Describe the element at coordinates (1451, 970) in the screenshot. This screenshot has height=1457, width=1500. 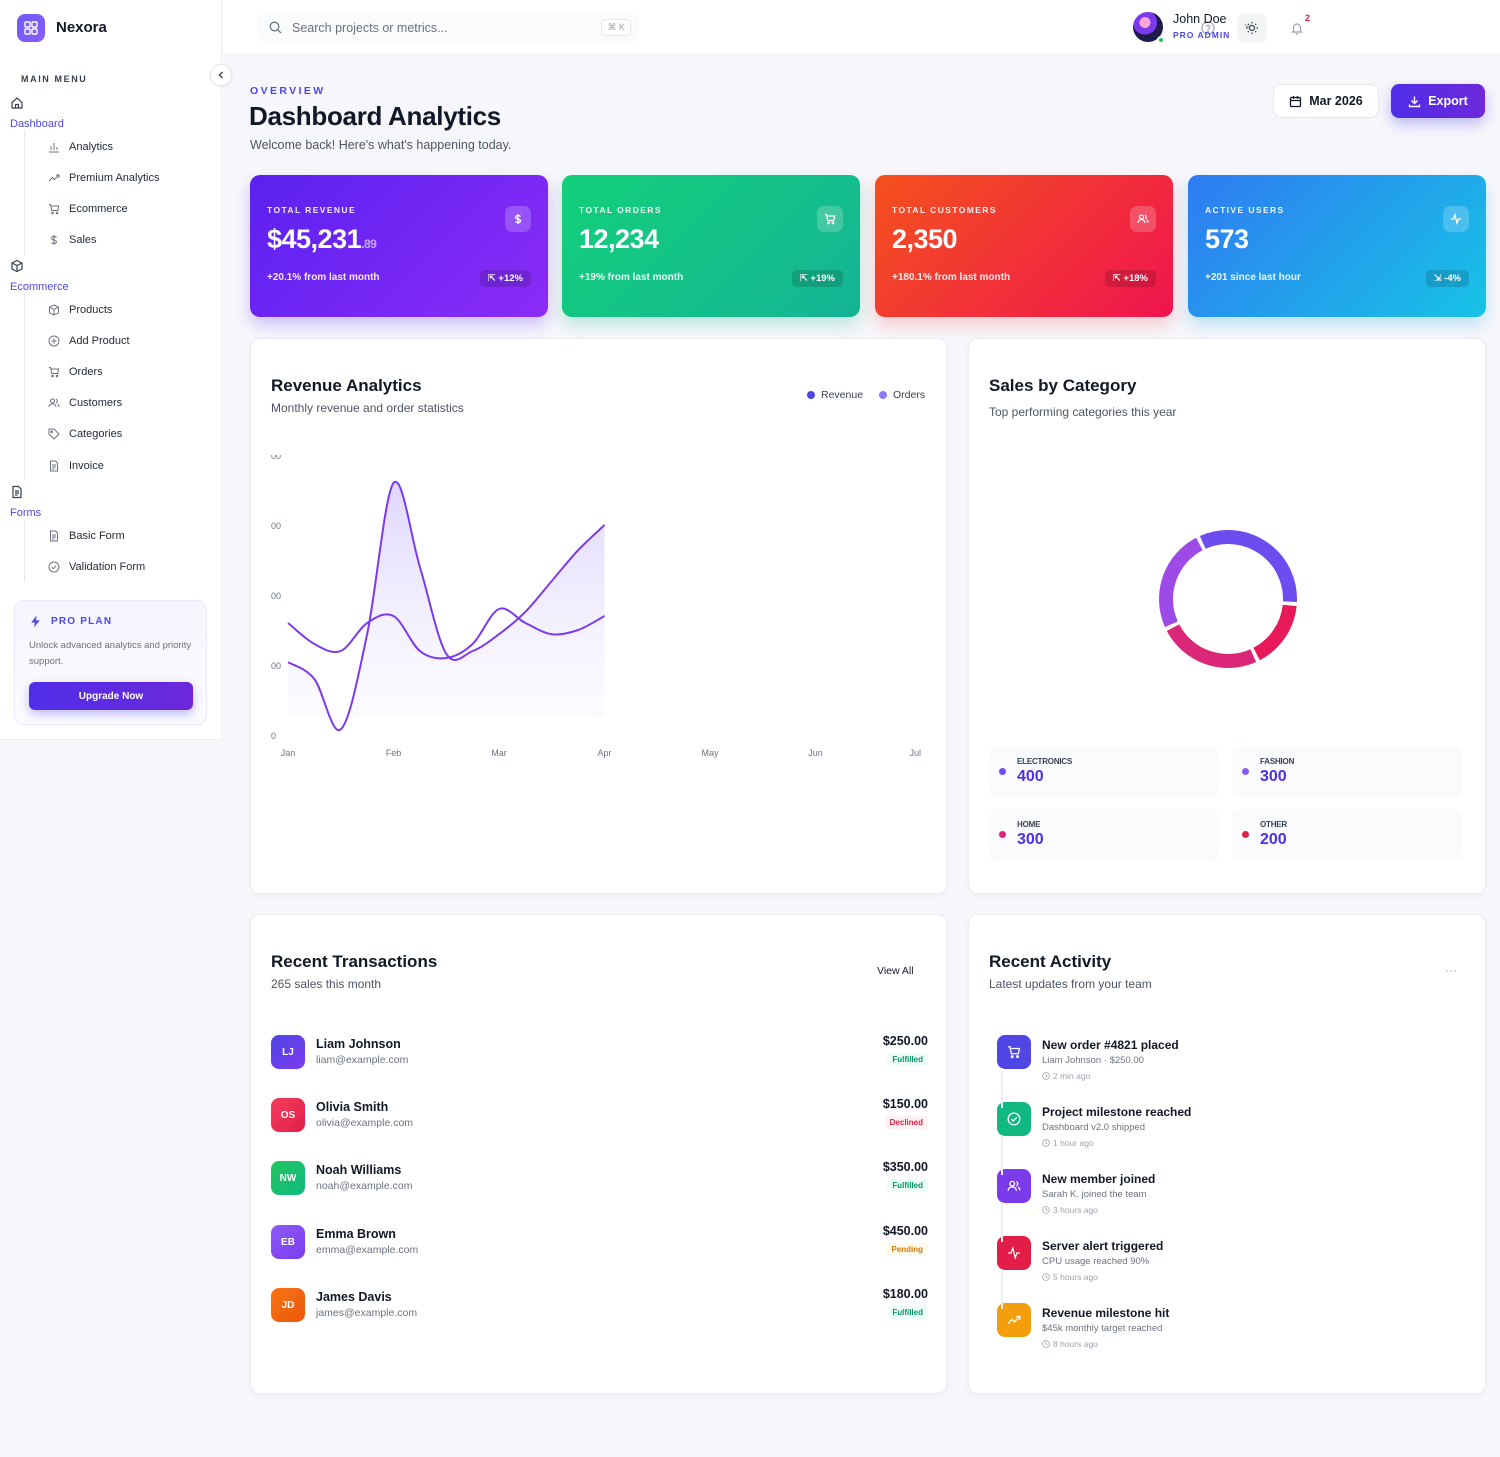
I see `more-options-button: ···` at that location.